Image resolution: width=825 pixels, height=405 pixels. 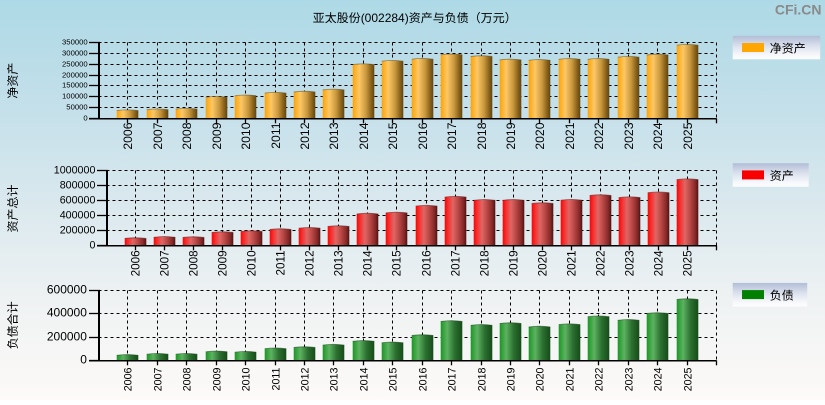 I want to click on svg-text: 50000, so click(x=76, y=106).